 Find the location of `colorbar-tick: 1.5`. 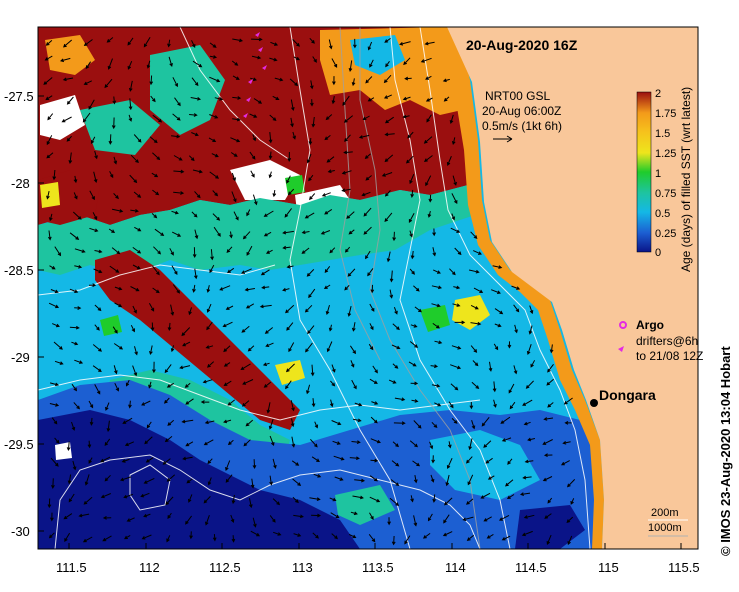

colorbar-tick: 1.5 is located at coordinates (662, 134).